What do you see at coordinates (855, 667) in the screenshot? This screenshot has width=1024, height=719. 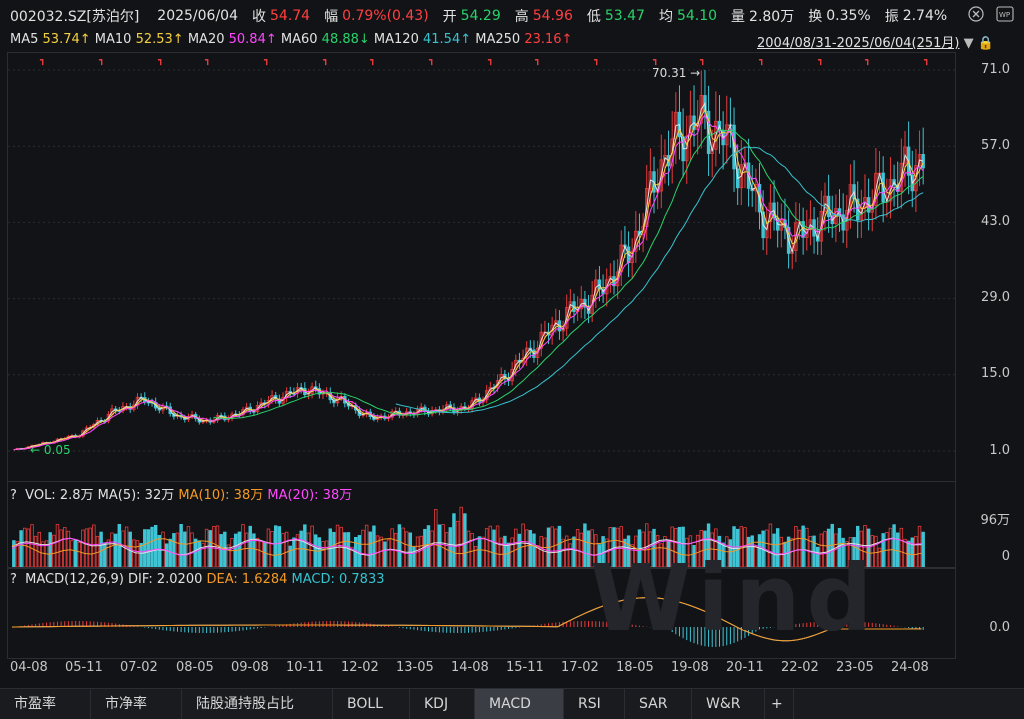 I see `x-axis-label: 23-05` at bounding box center [855, 667].